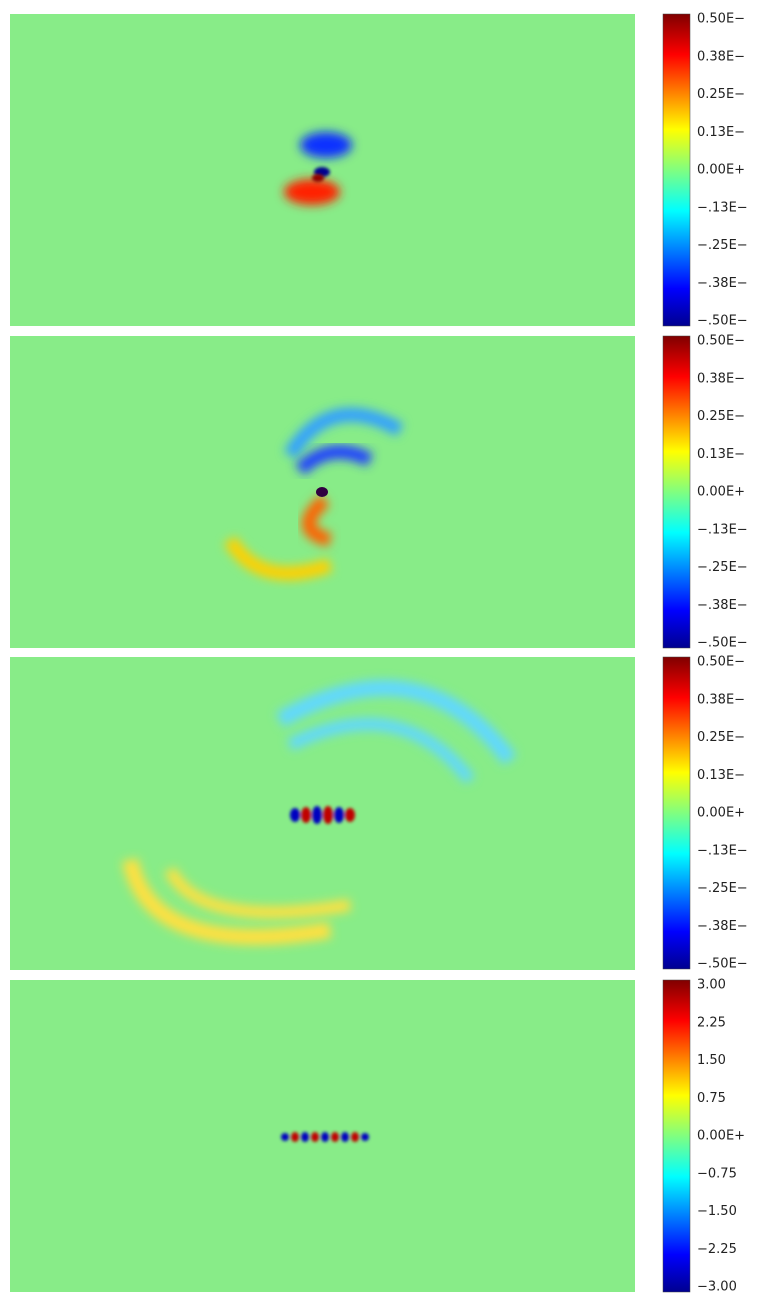 This screenshot has height=1298, width=769. What do you see at coordinates (717, 1287) in the screenshot?
I see `colorbar-label: −3.00` at bounding box center [717, 1287].